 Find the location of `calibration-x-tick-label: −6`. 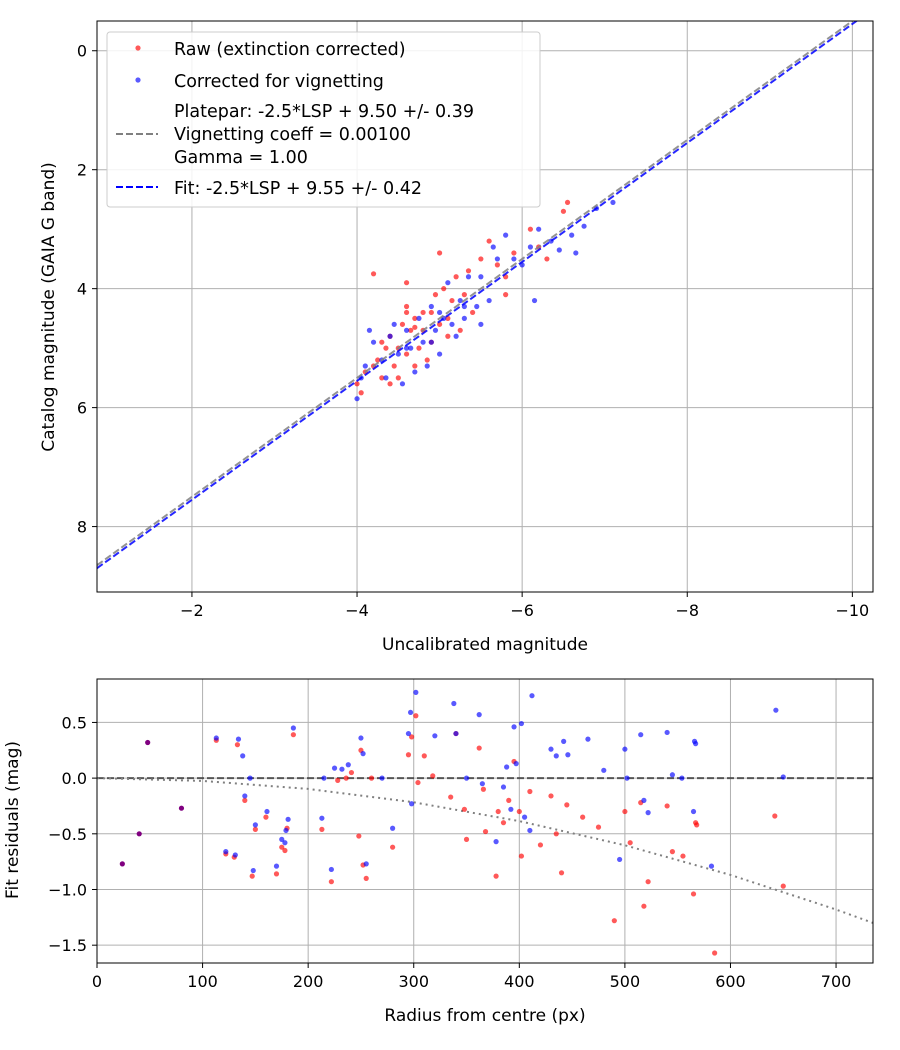

calibration-x-tick-label: −6 is located at coordinates (522, 610).